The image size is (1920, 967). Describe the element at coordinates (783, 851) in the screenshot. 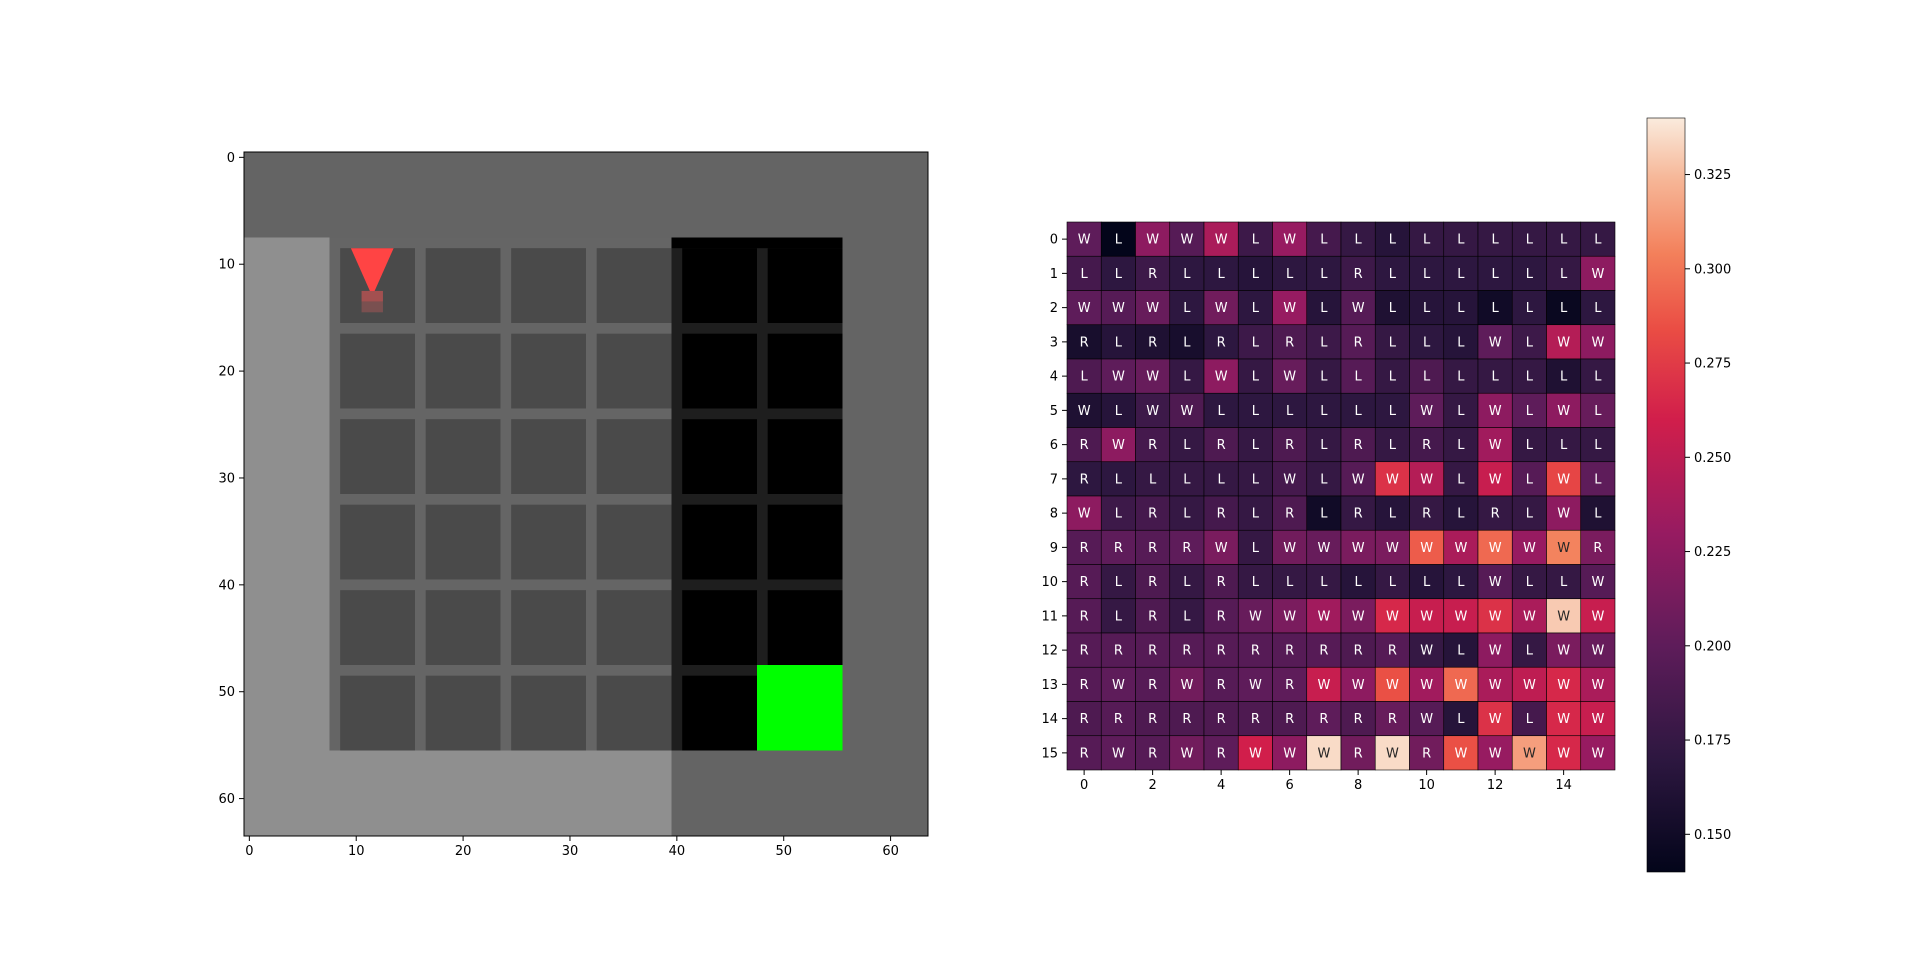

I see `x-tick-label: 50` at that location.